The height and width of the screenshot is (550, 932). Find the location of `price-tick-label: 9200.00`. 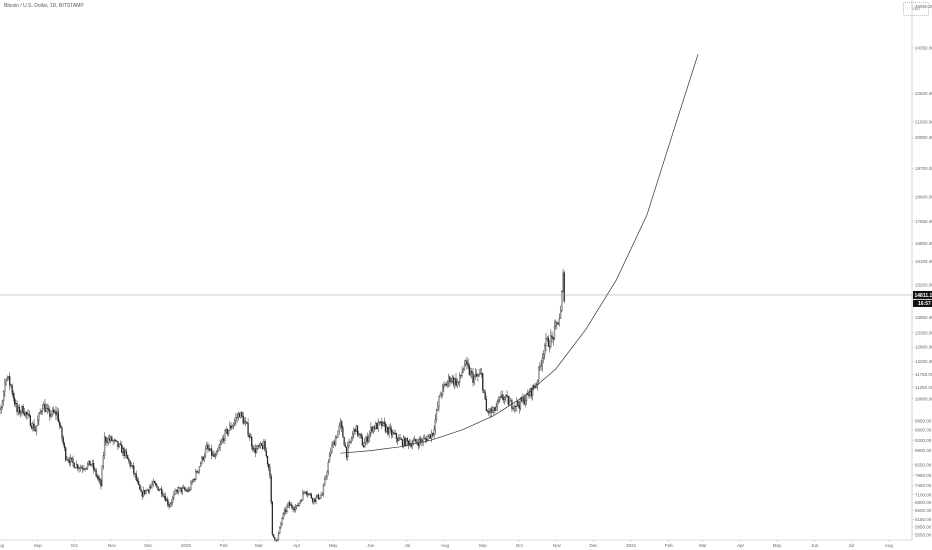

price-tick-label: 9200.00 is located at coordinates (923, 440).